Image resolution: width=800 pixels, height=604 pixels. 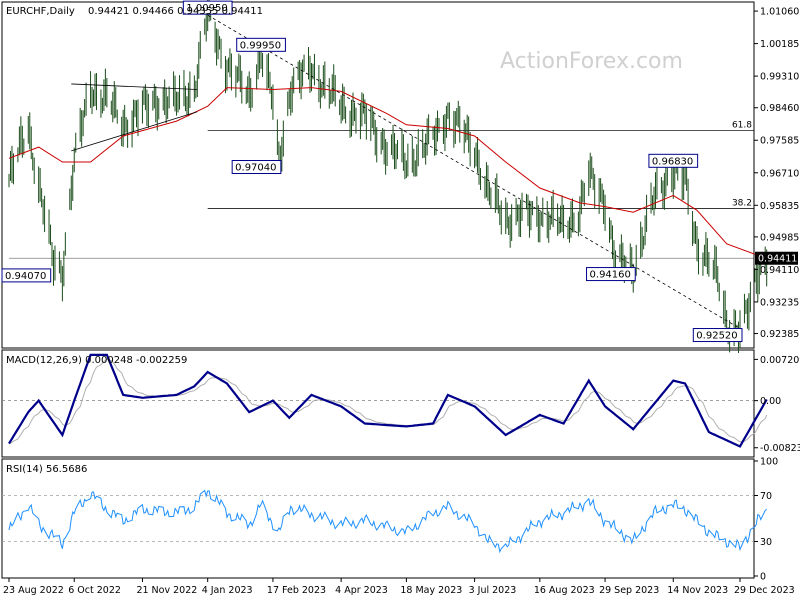 I want to click on price-annotation-label-1: 0.99950, so click(x=260, y=45).